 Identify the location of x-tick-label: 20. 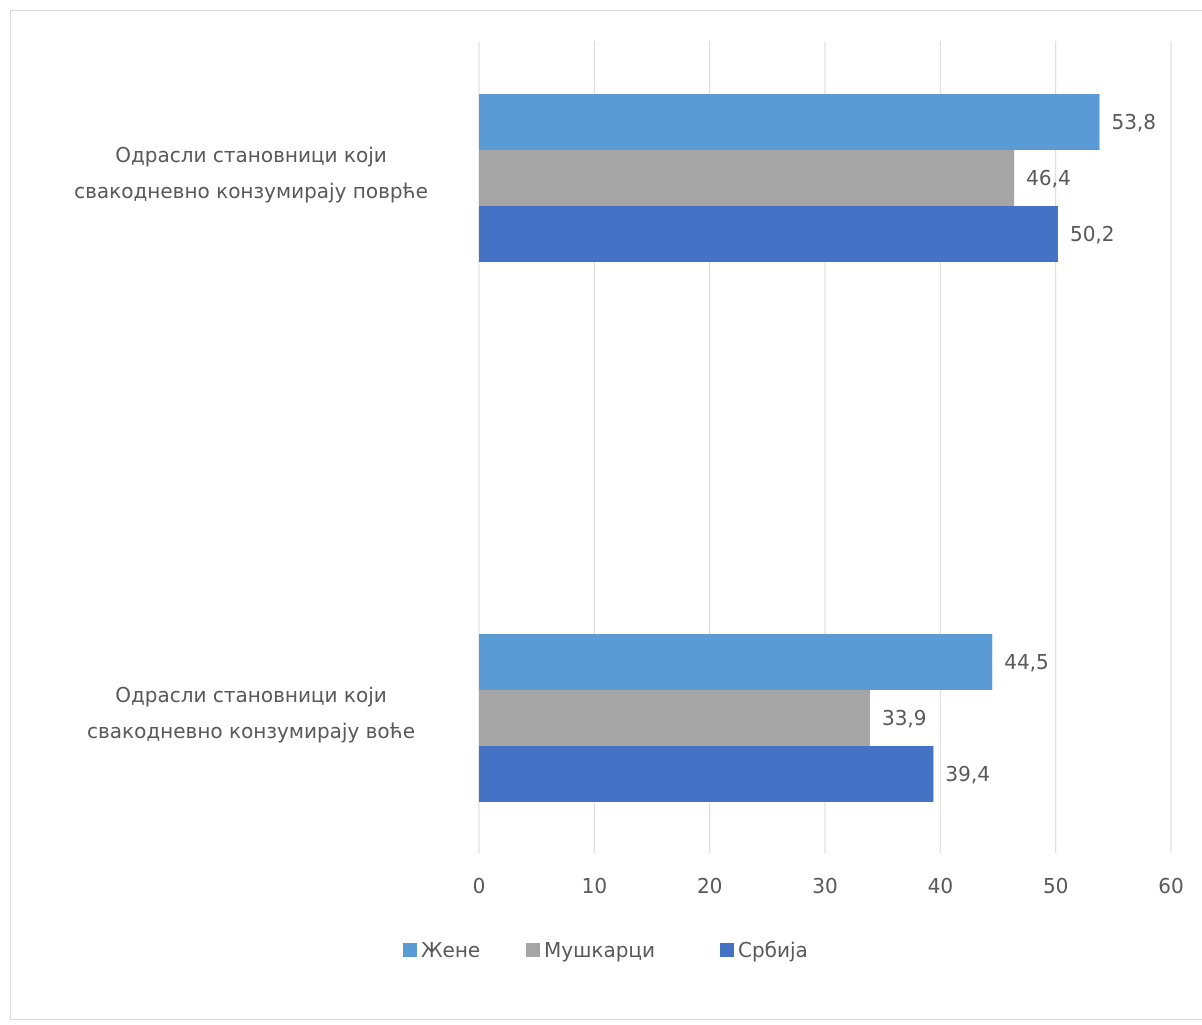
(709, 886).